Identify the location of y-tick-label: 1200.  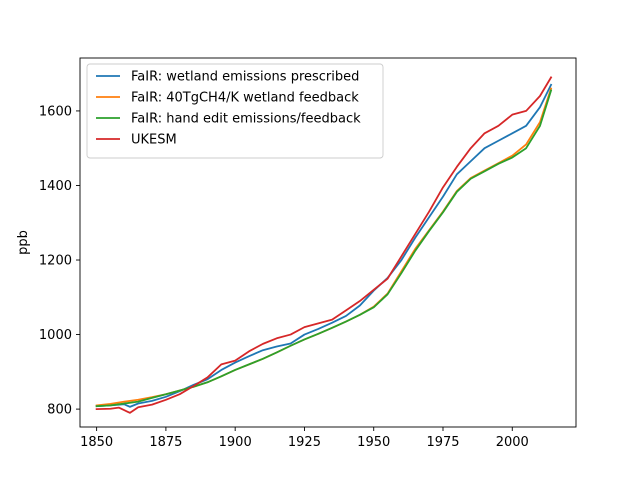
(55, 261).